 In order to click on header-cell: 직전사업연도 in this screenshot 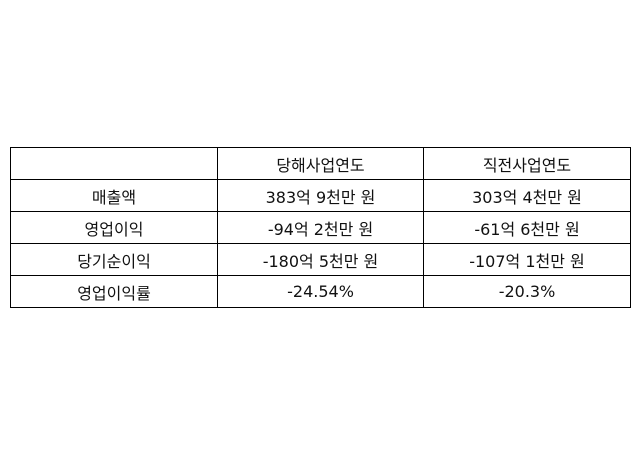, I will do `click(527, 163)`.